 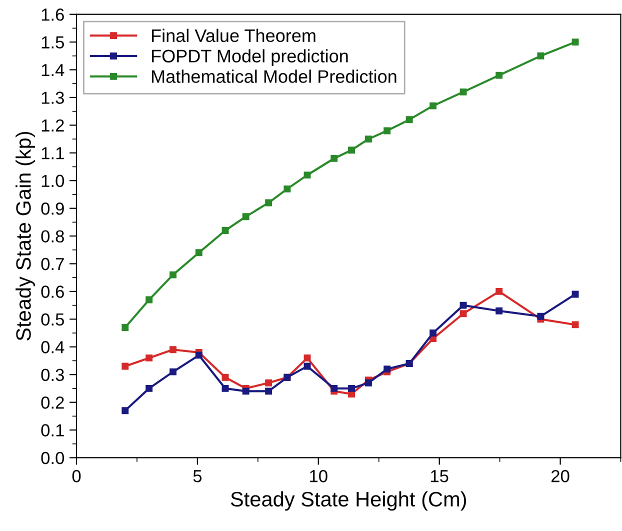 What do you see at coordinates (53, 98) in the screenshot?
I see `y-tick-label: 1.3` at bounding box center [53, 98].